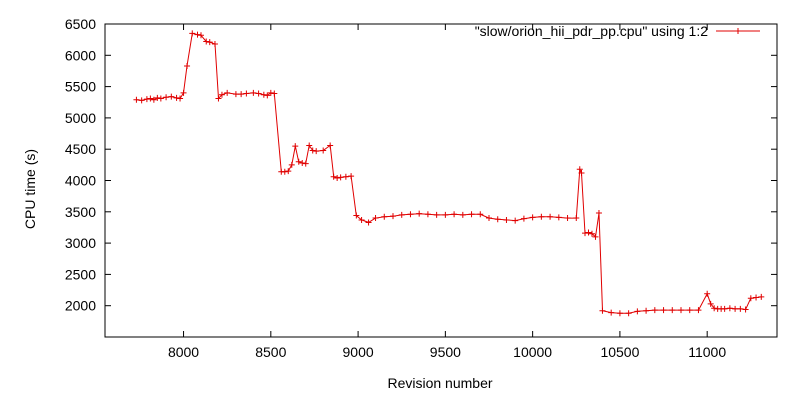 This screenshot has height=400, width=800. What do you see at coordinates (80, 55) in the screenshot?
I see `y-tick-label: 6000` at bounding box center [80, 55].